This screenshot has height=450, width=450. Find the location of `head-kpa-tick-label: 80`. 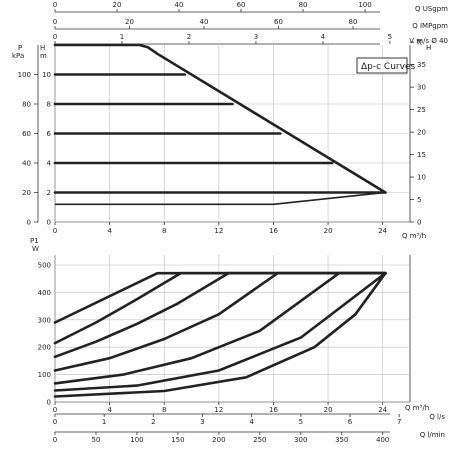

head-kpa-tick-label: 80 is located at coordinates (26, 105).